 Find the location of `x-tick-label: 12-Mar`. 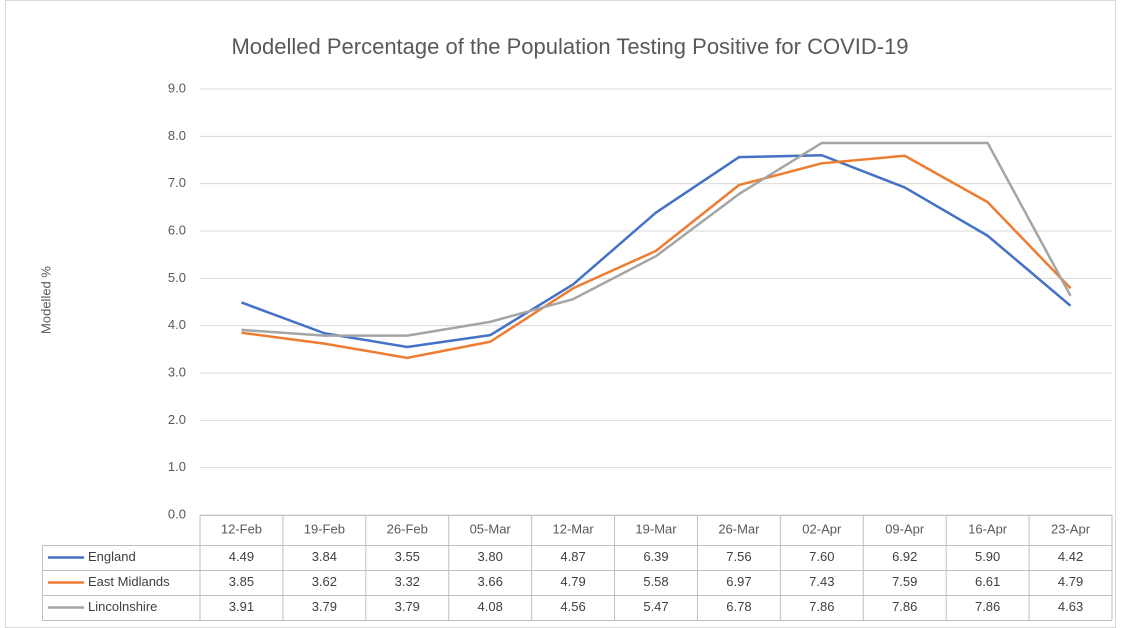

x-tick-label: 12-Mar is located at coordinates (573, 528).